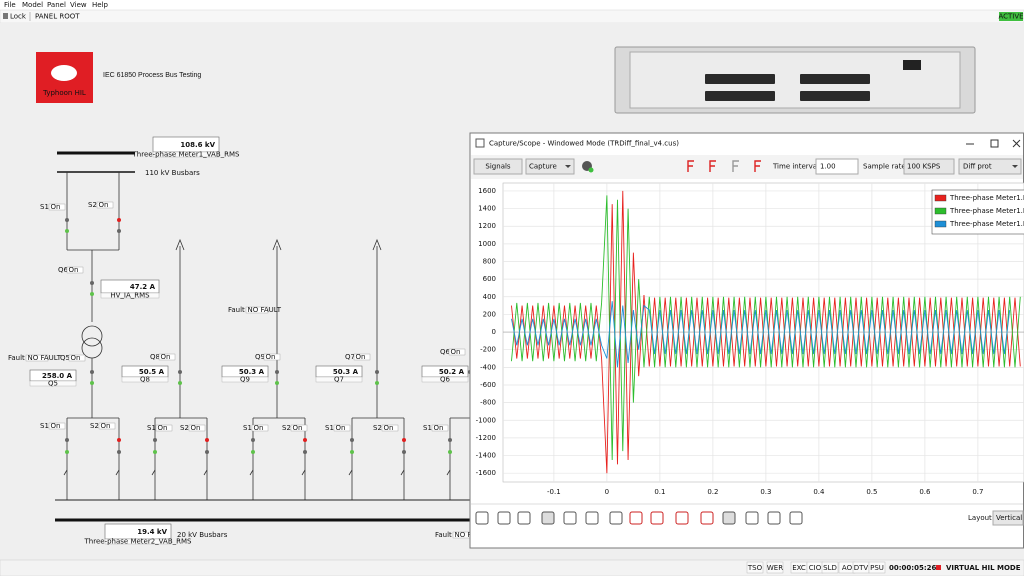 This screenshot has width=1024, height=576. Describe the element at coordinates (377, 244) in the screenshot. I see `feeder-arrow` at that location.